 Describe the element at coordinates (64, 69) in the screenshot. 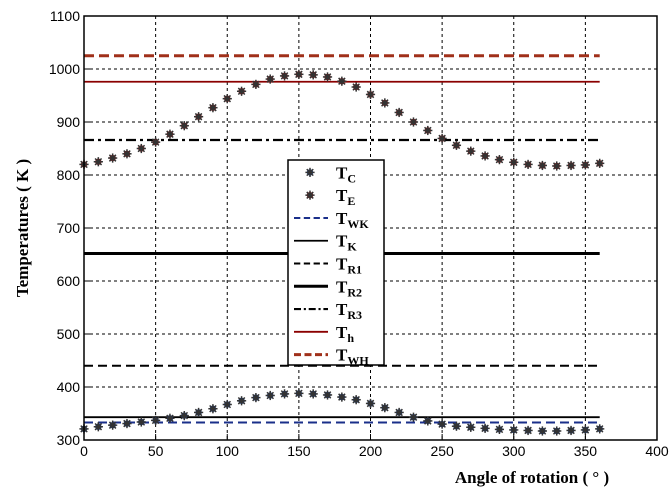

I see `y-tick-label: 1000` at that location.